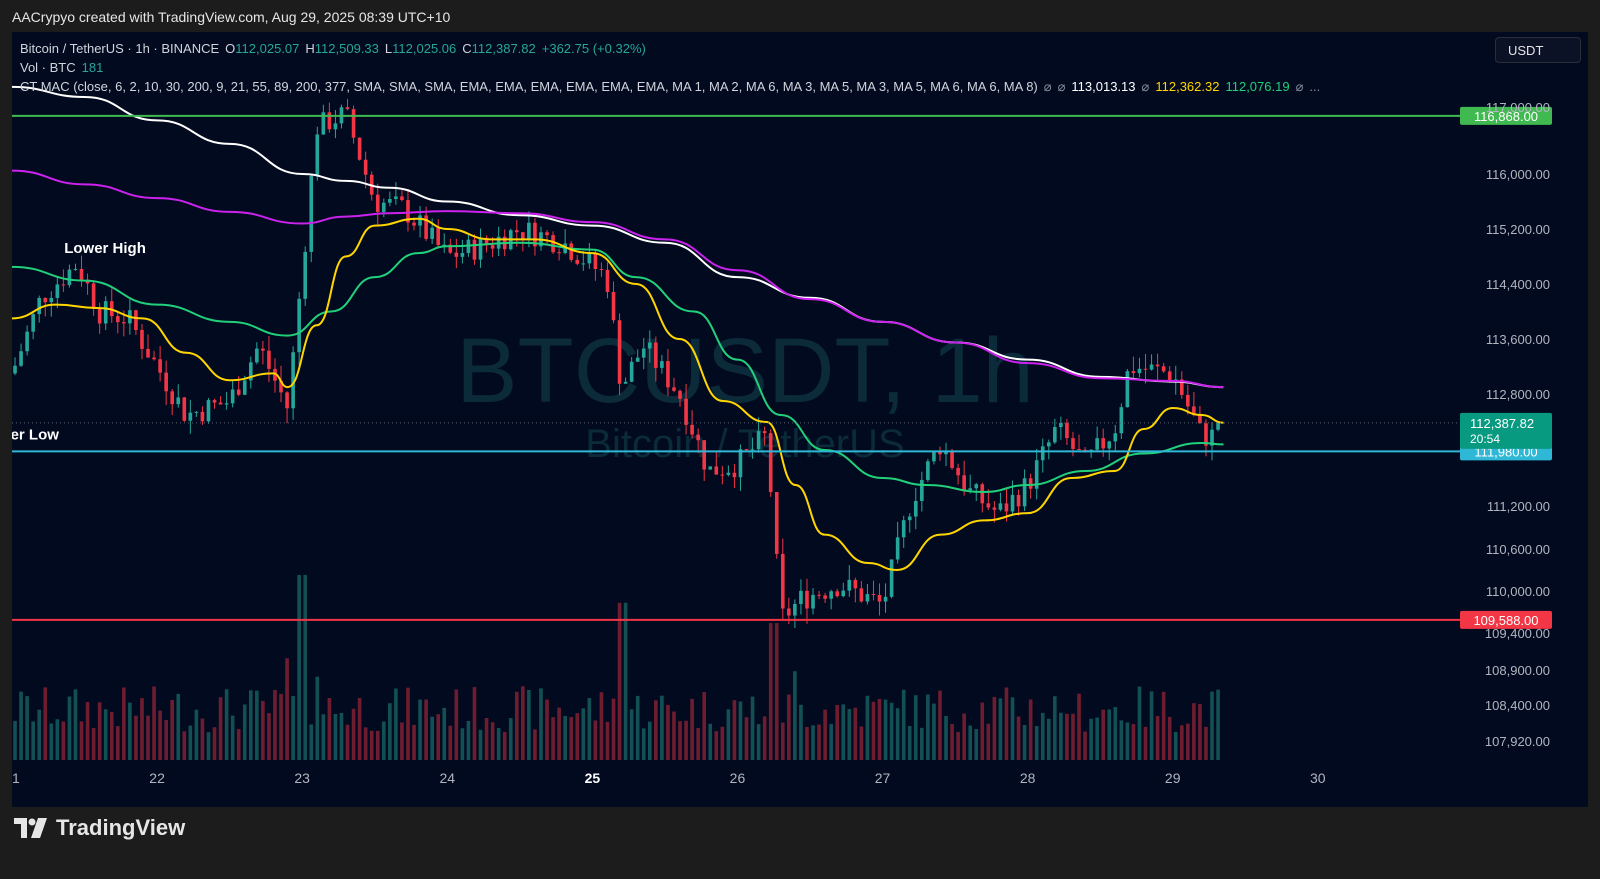 This screenshot has width=1600, height=879. Describe the element at coordinates (1187, 86) in the screenshot. I see `indicator-value-2: 112,362.32` at that location.